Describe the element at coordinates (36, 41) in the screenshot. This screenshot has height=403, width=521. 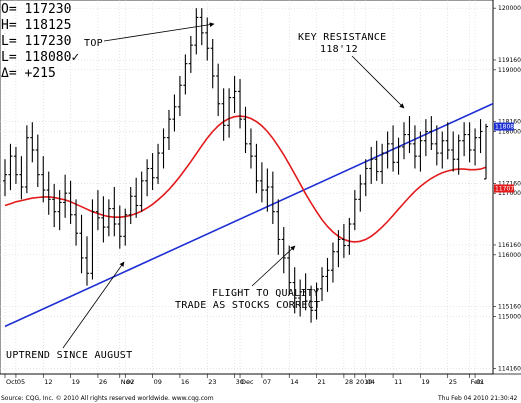
I see `readout-low: L= 117230` at that location.